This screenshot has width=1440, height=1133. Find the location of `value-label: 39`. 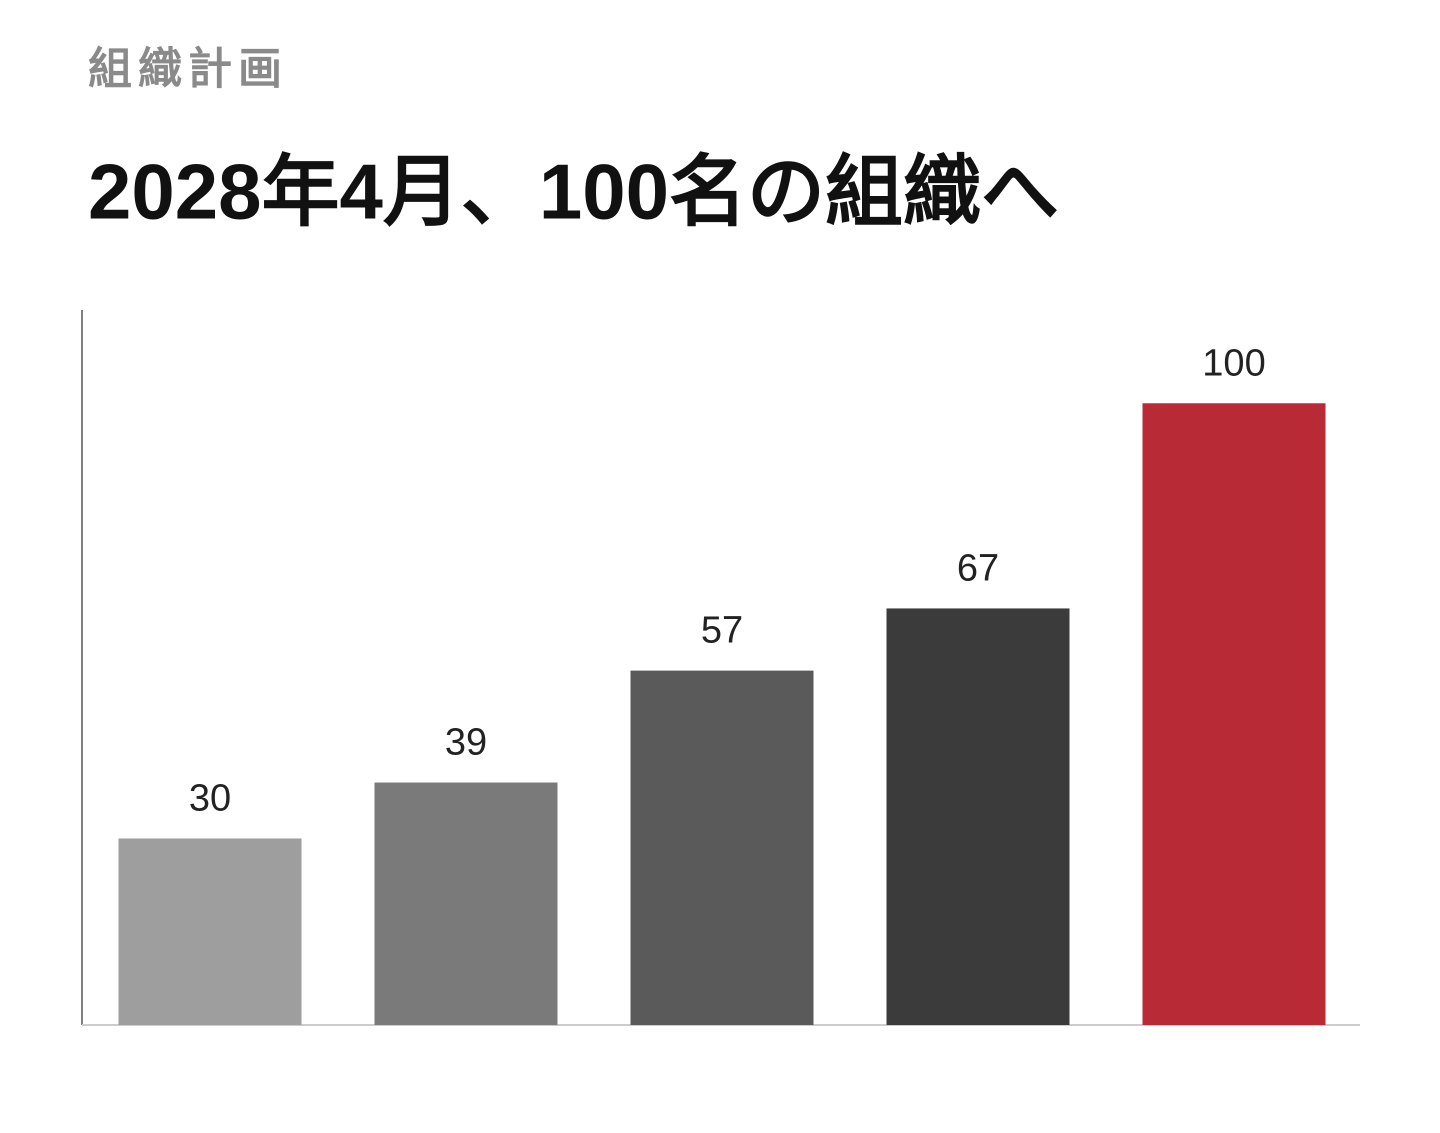

value-label: 39 is located at coordinates (466, 743).